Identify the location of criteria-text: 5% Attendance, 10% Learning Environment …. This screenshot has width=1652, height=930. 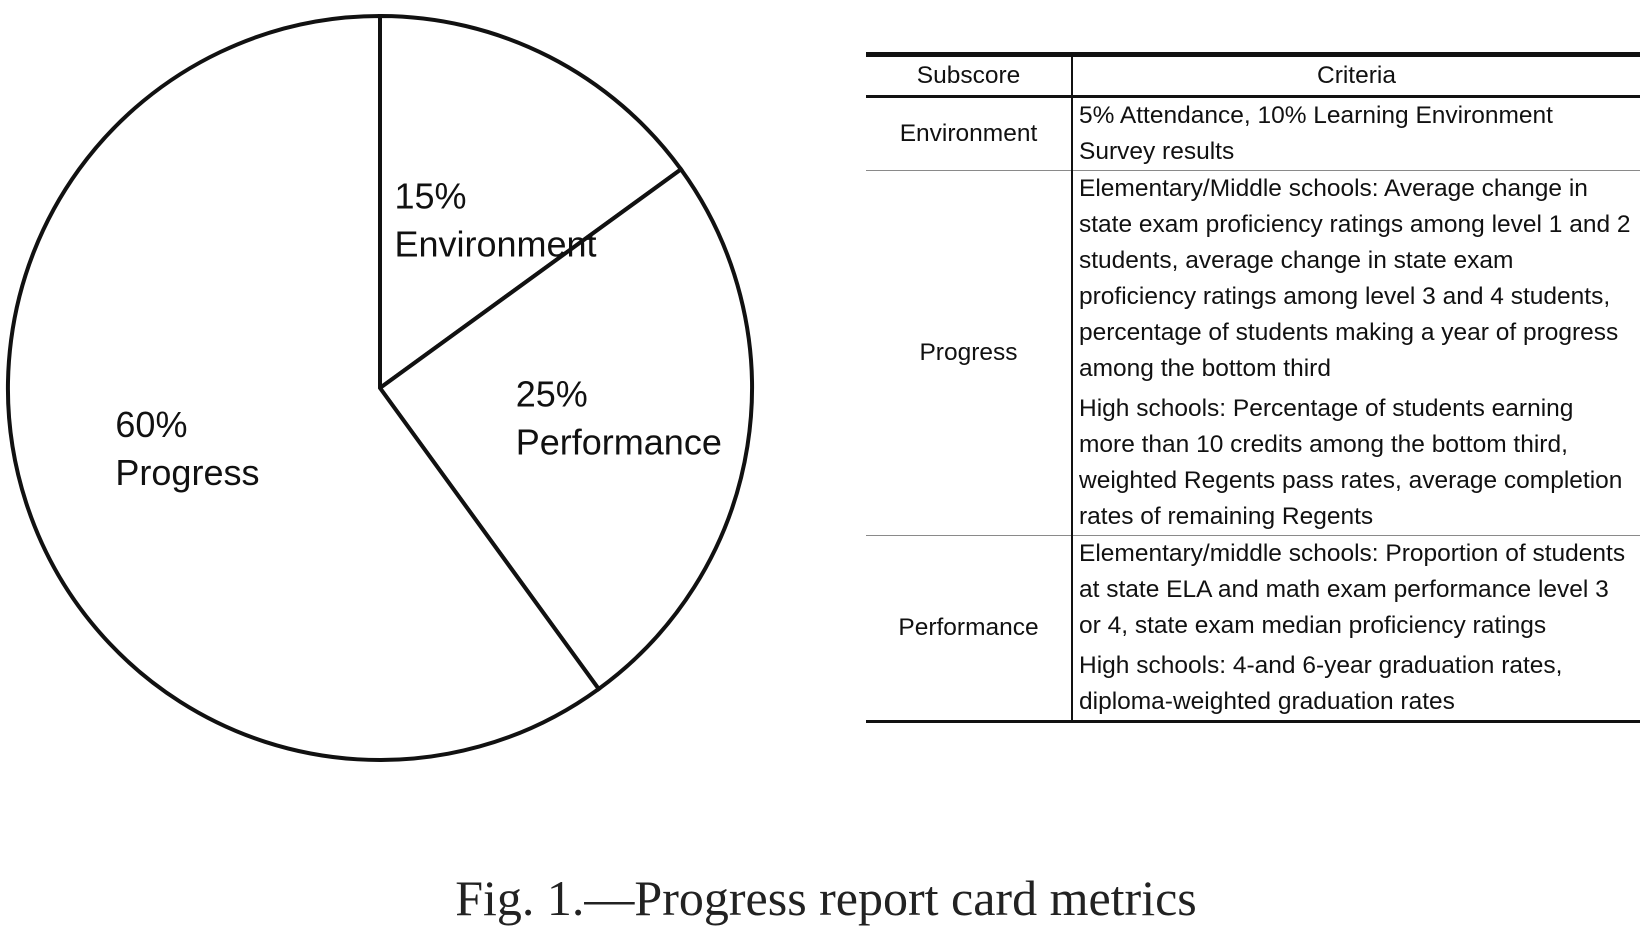
(1316, 133).